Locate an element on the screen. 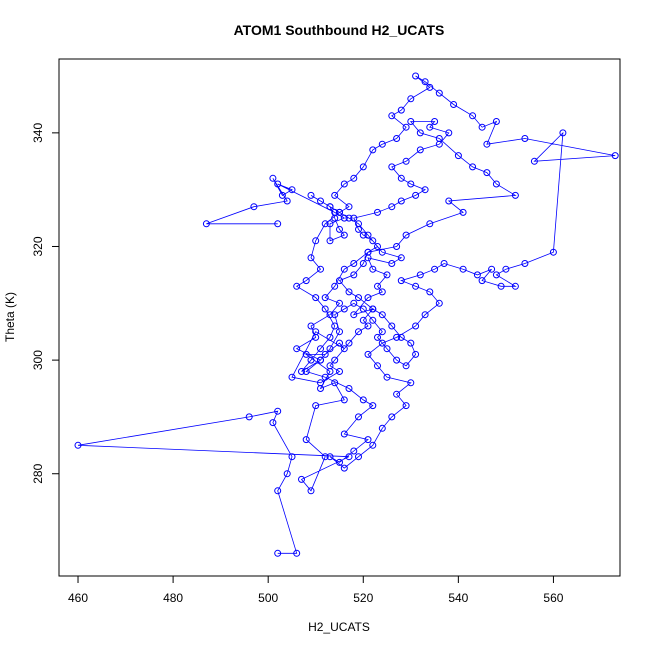 The height and width of the screenshot is (650, 650). y-tick-label: 280 is located at coordinates (38, 473).